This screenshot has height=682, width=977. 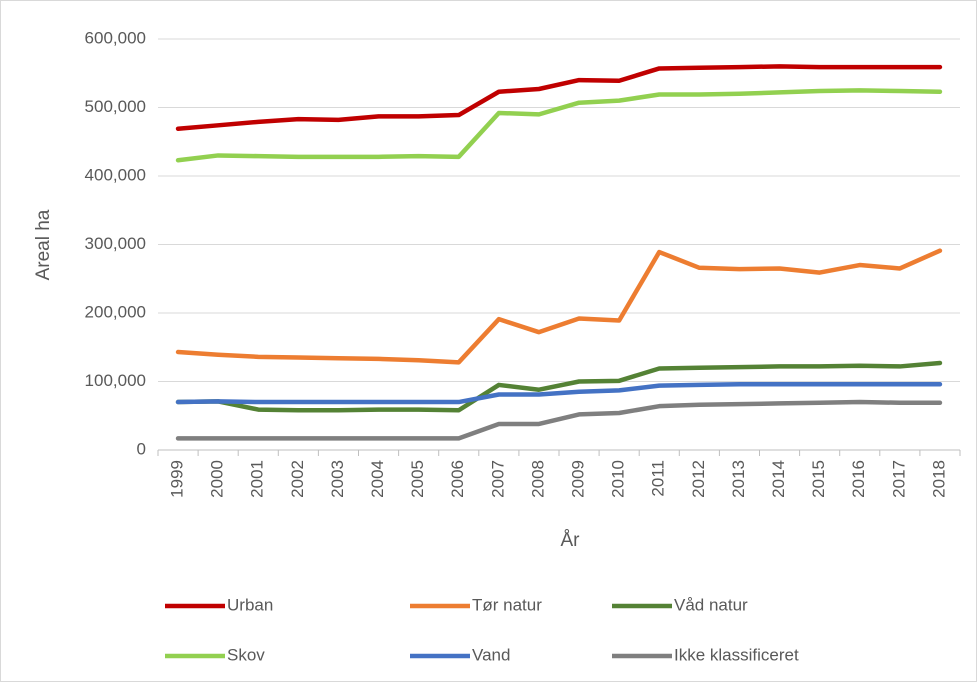 I want to click on x-tick-label: 1999, so click(x=177, y=479).